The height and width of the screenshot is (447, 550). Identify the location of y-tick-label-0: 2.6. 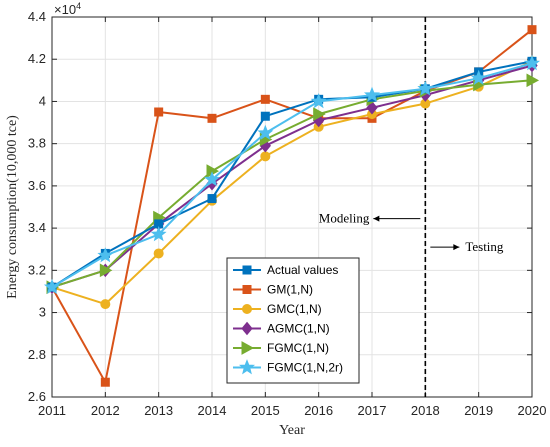
(37, 396).